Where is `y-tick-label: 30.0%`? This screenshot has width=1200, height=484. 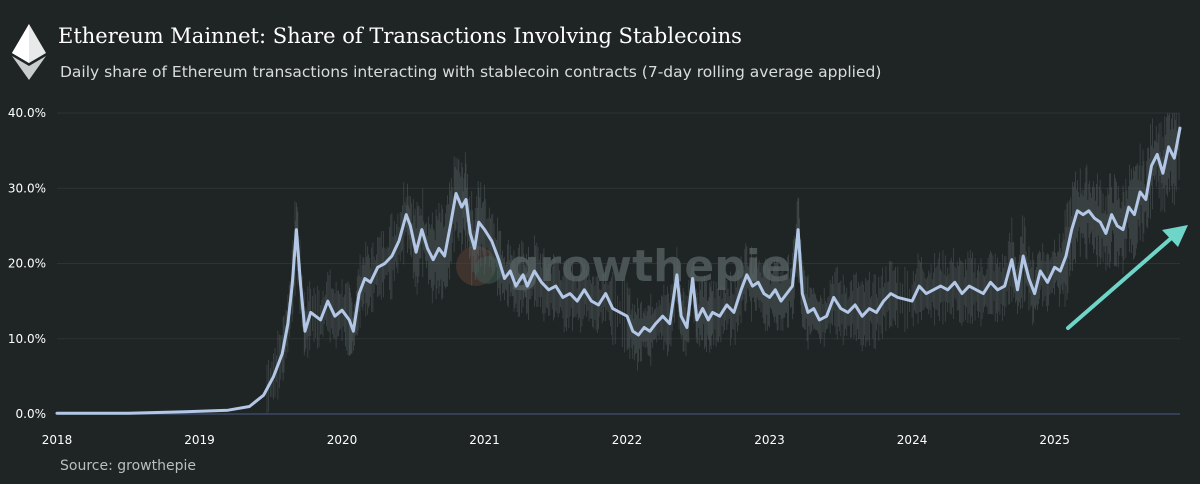 y-tick-label: 30.0% is located at coordinates (27, 188).